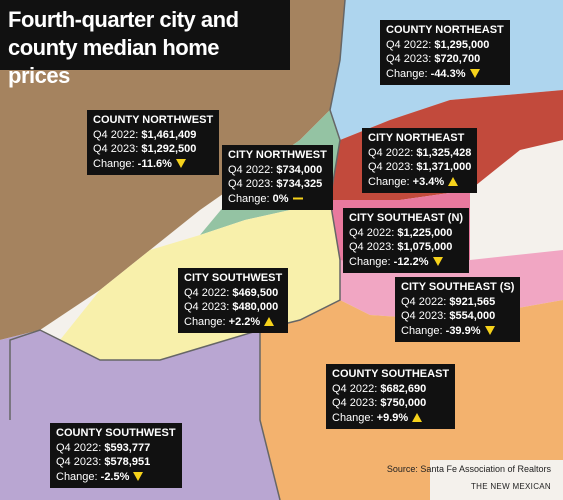 This screenshot has height=500, width=563. I want to click on price-row: Q4 2023: $734,325, so click(277, 184).